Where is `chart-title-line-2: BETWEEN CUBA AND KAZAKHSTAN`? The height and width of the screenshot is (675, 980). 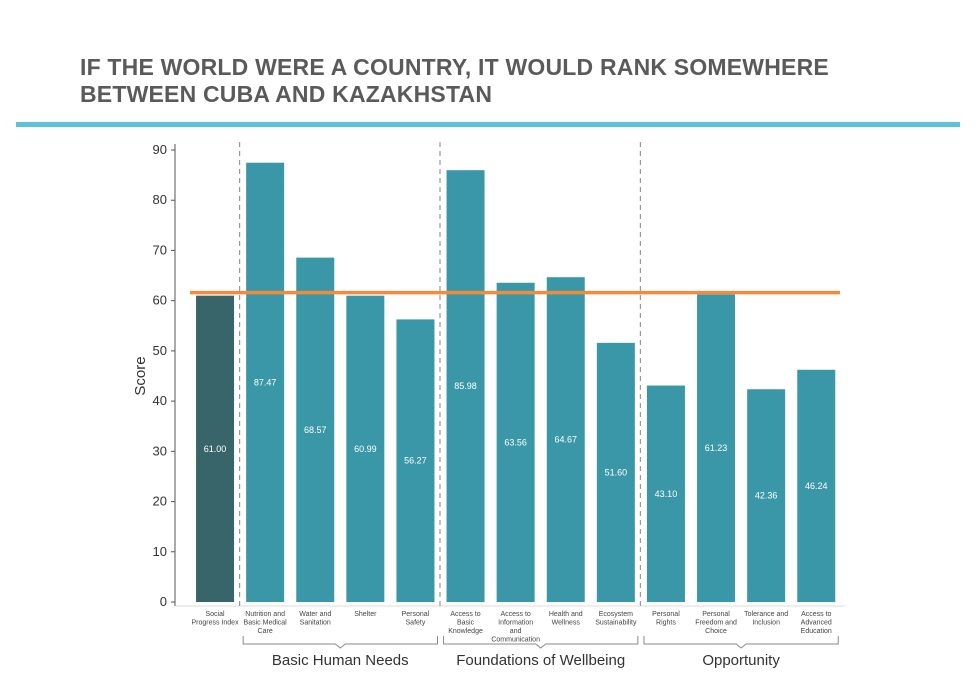
chart-title-line-2: BETWEEN CUBA AND KAZAKHSTAN is located at coordinates (286, 94).